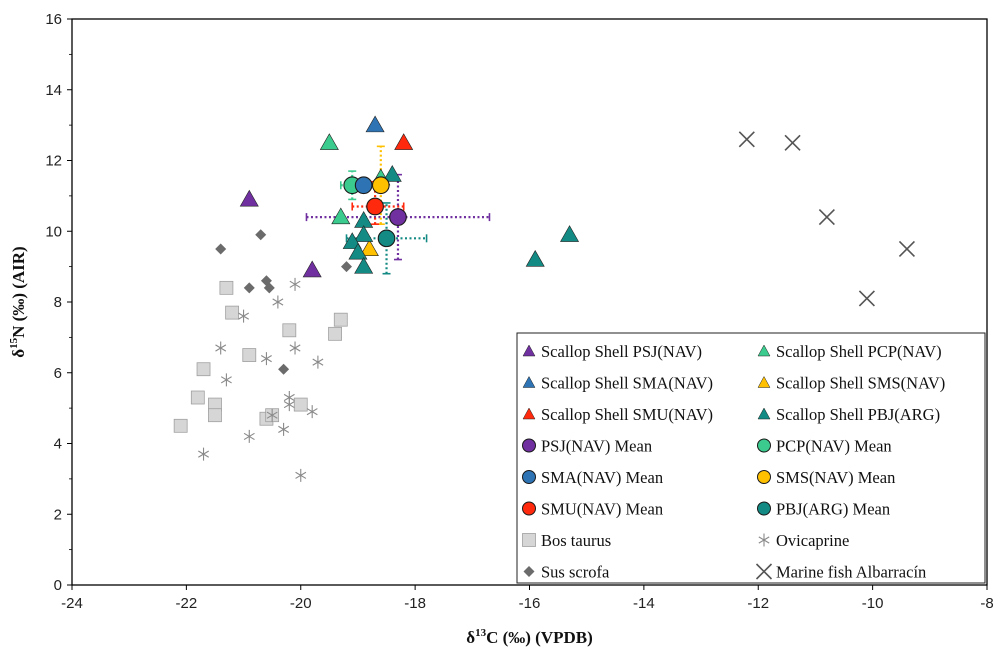 This screenshot has height=650, width=994. Describe the element at coordinates (851, 572) in the screenshot. I see `legend-label-marine-fish-albarrac-n: Marine fish Albarracín` at that location.